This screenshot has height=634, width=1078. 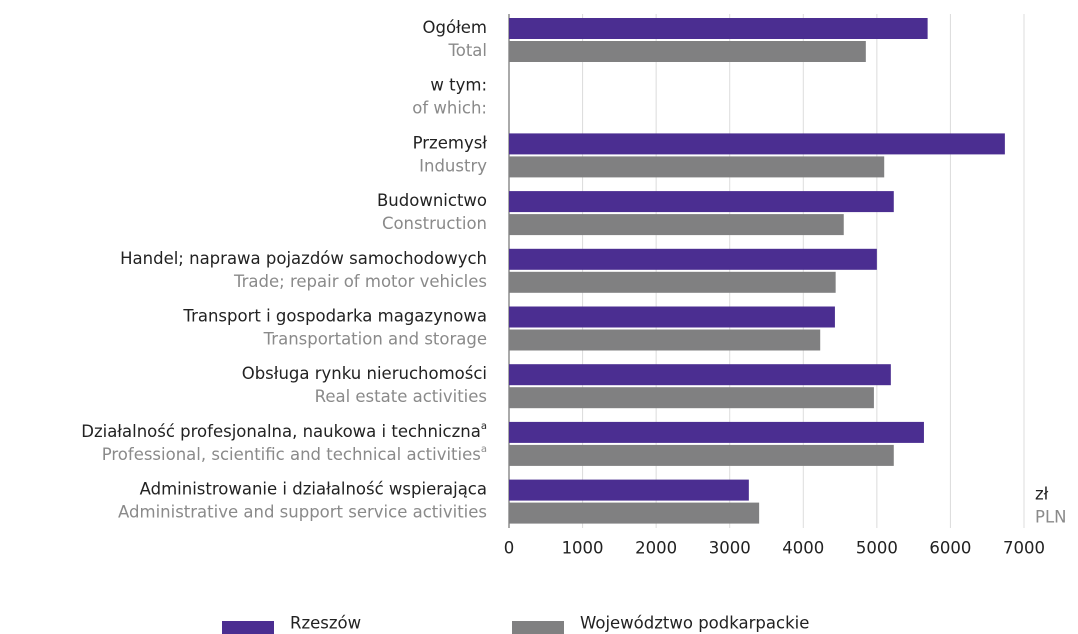 I want to click on x-tick-label: 0, so click(x=509, y=548).